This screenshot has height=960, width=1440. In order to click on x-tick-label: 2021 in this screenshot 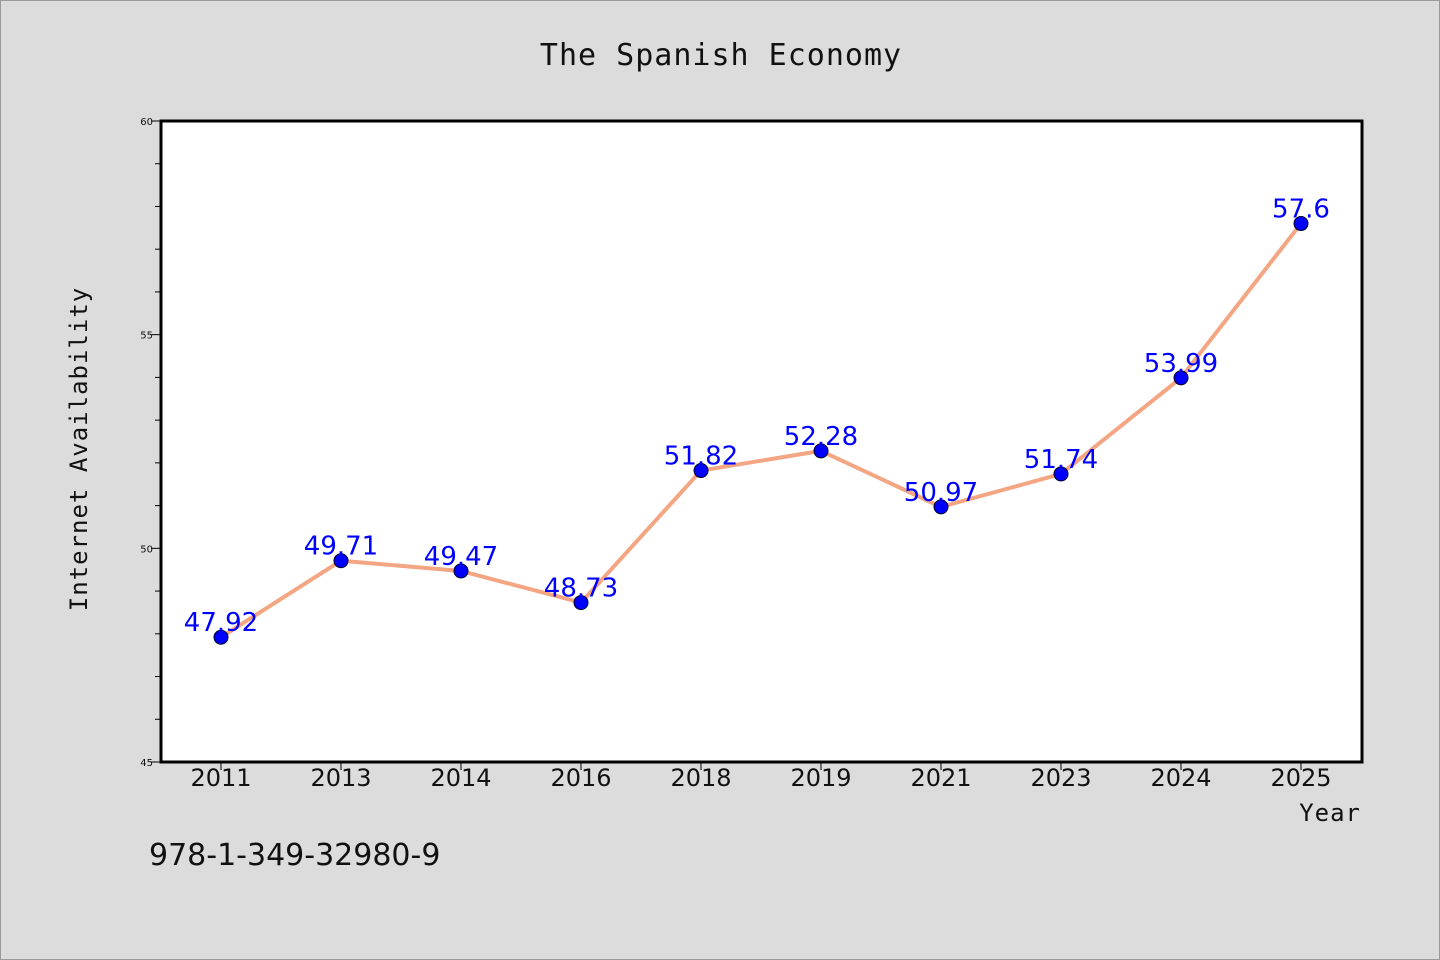, I will do `click(940, 778)`.